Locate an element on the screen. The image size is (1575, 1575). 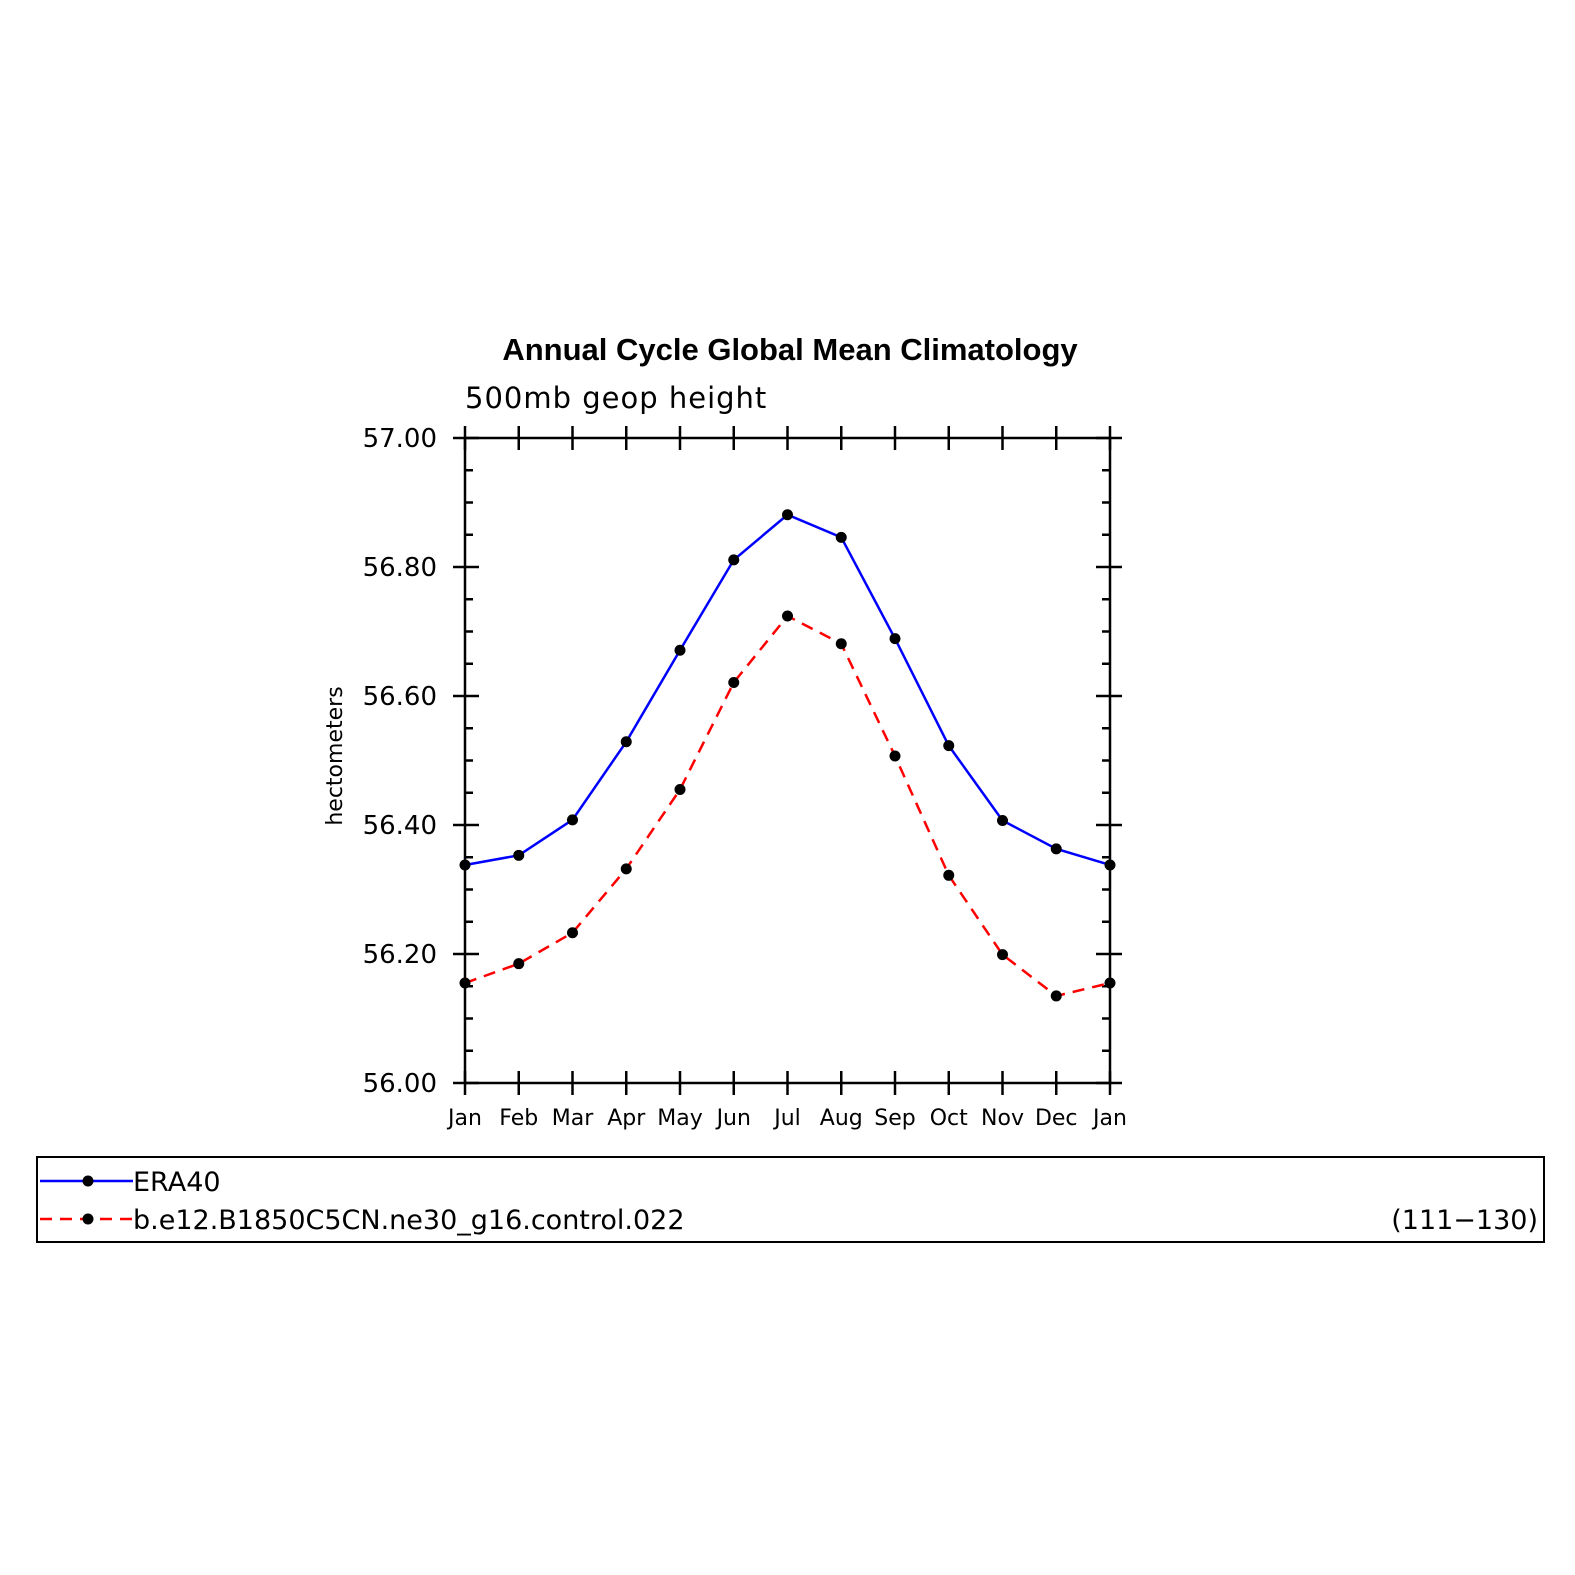
legend-note: (111−130) is located at coordinates (1464, 1220).